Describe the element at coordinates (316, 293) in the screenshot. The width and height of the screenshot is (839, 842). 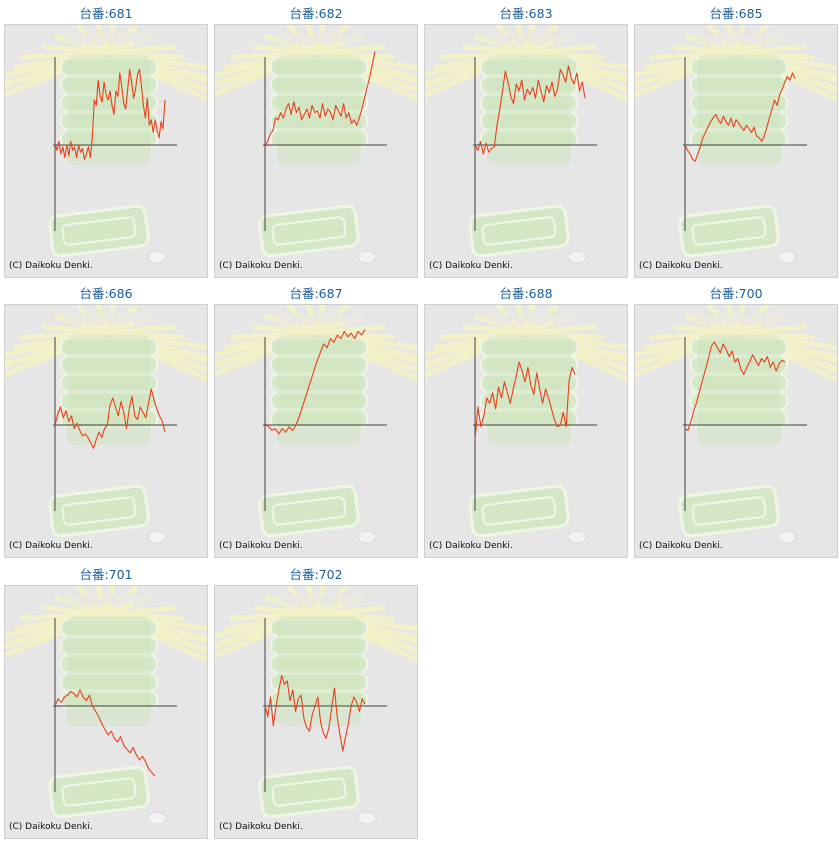
I see `machine-number-link: 台番:687` at that location.